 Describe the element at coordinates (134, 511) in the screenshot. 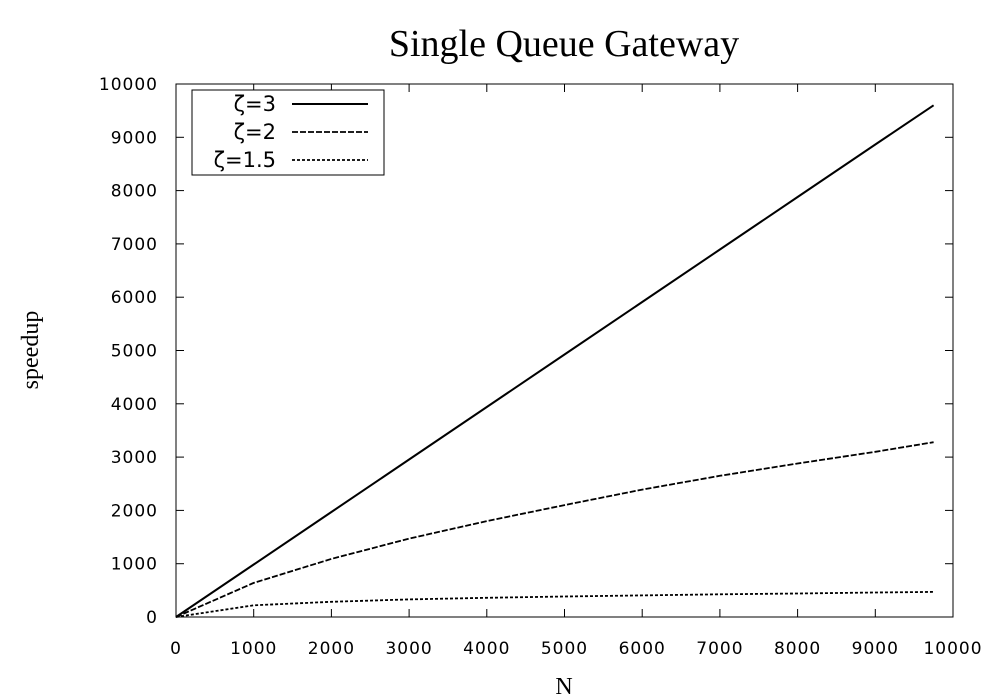

I see `y-tick-label: 2000` at that location.